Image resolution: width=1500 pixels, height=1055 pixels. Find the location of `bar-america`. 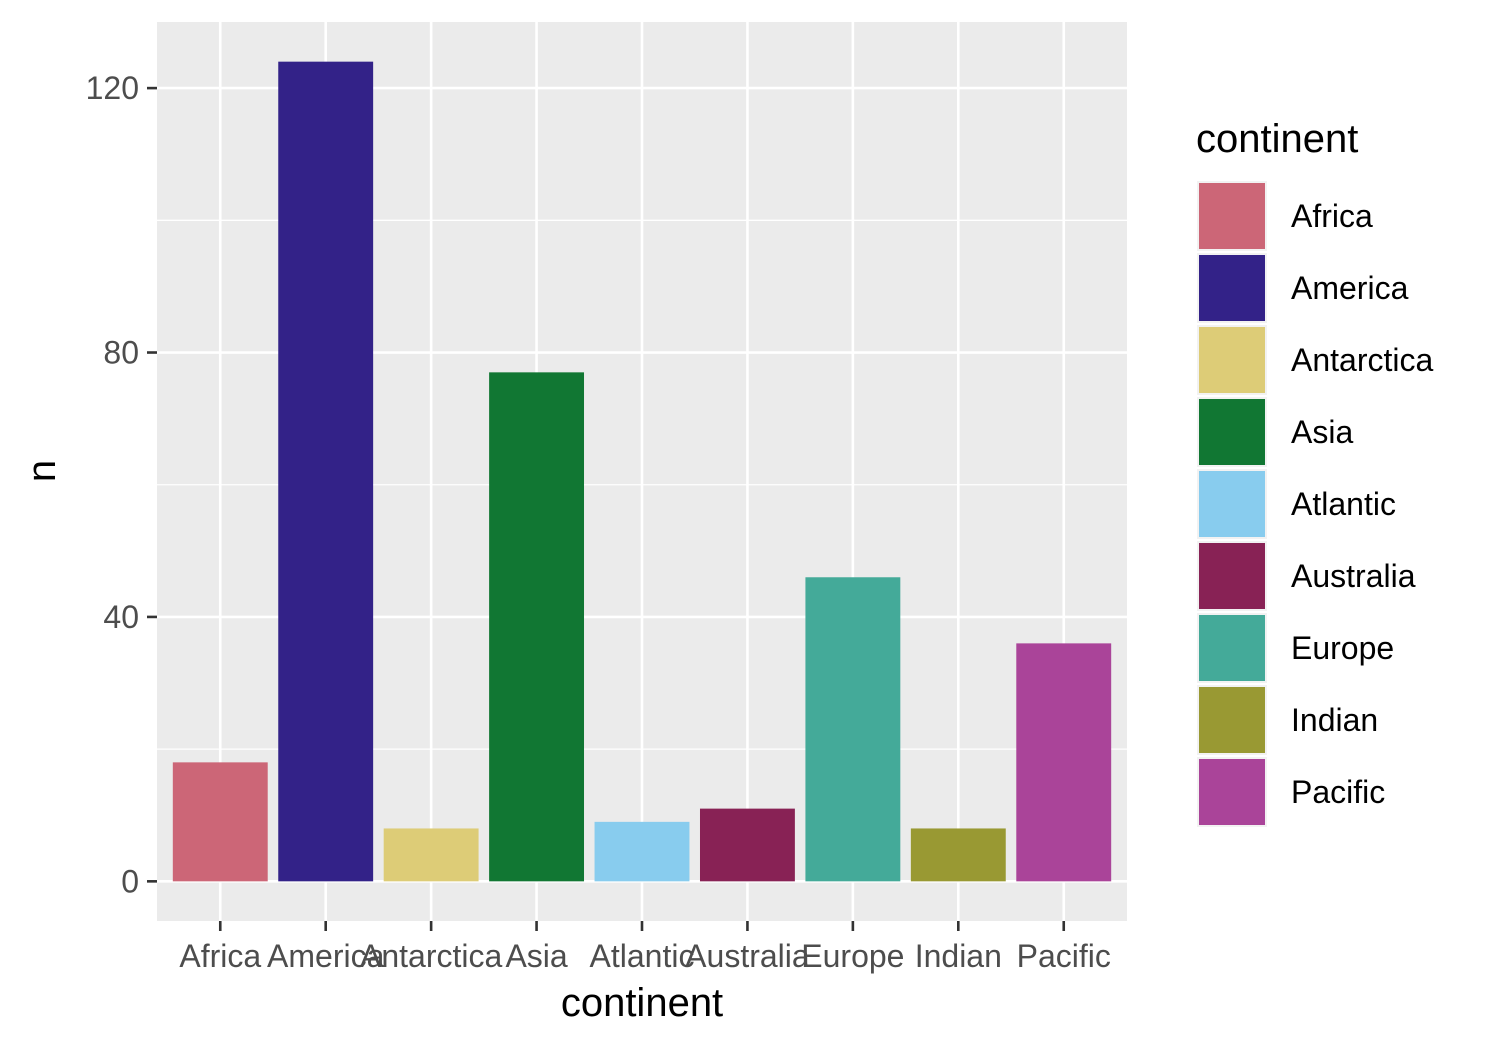

bar-america is located at coordinates (326, 471).